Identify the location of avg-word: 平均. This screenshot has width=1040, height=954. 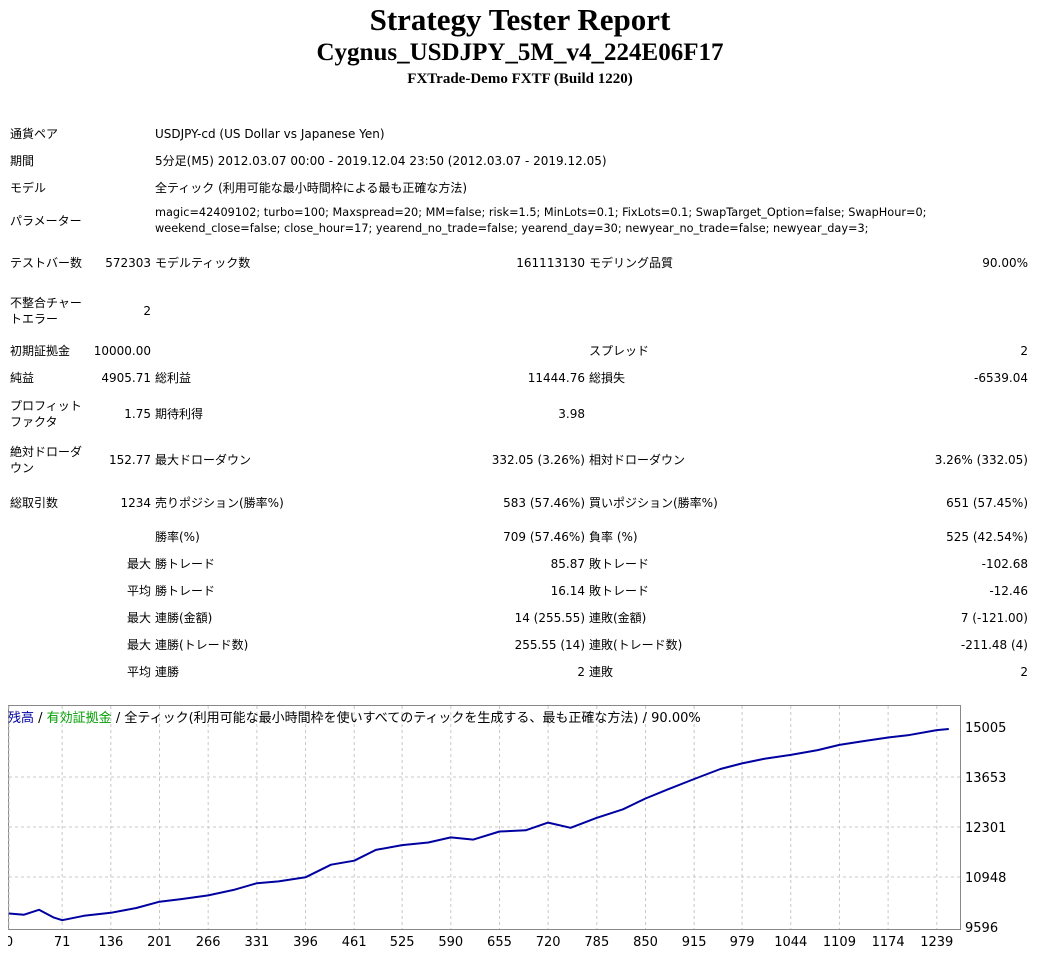
(138, 671).